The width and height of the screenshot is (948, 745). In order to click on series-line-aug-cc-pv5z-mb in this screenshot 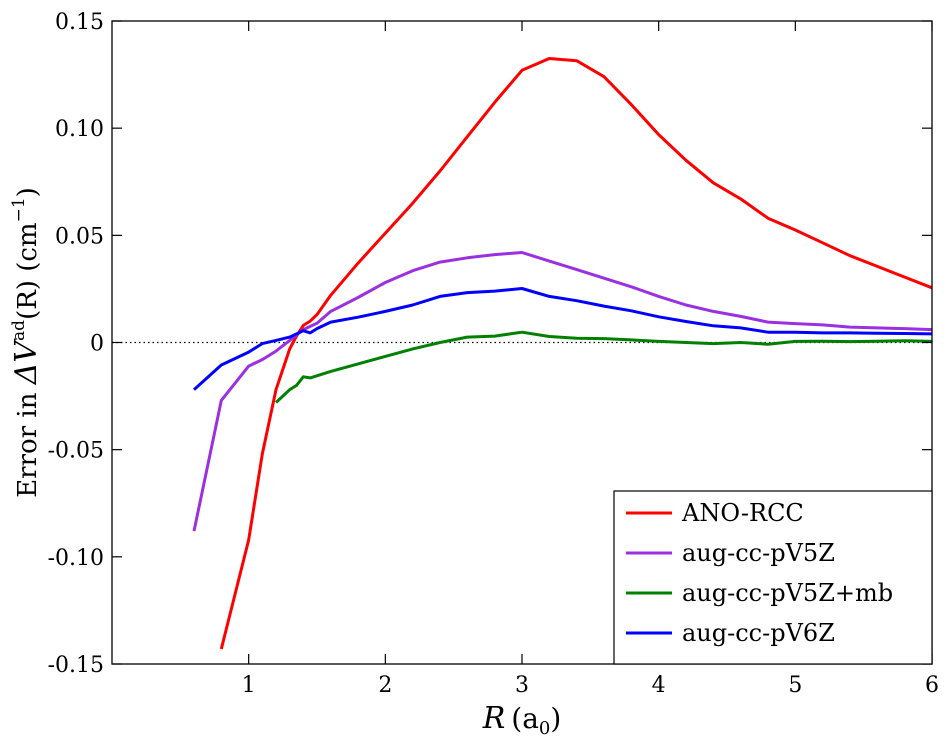, I will do `click(603, 367)`.